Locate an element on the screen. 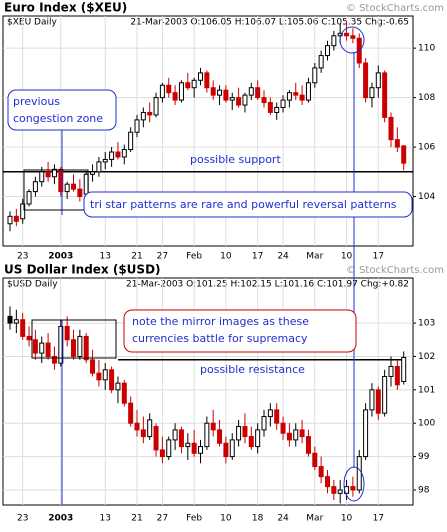  y-tick-label: 110 is located at coordinates (426, 49).